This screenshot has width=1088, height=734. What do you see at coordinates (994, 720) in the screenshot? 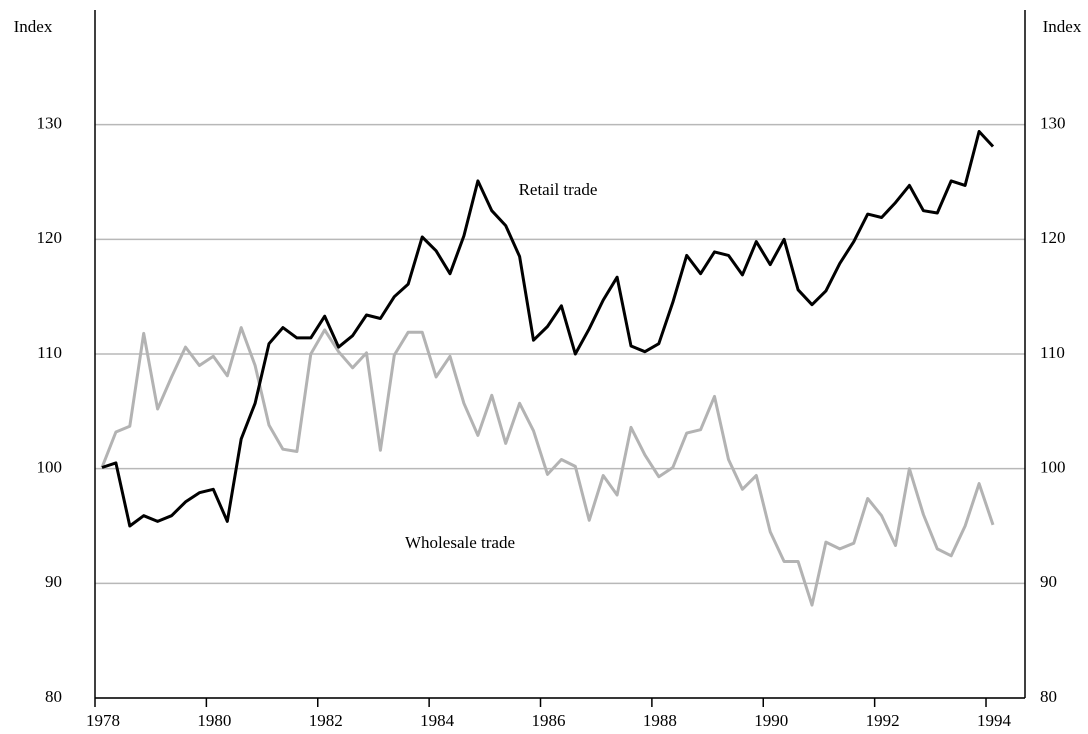
I see `x-tick-label: 1994` at bounding box center [994, 720].